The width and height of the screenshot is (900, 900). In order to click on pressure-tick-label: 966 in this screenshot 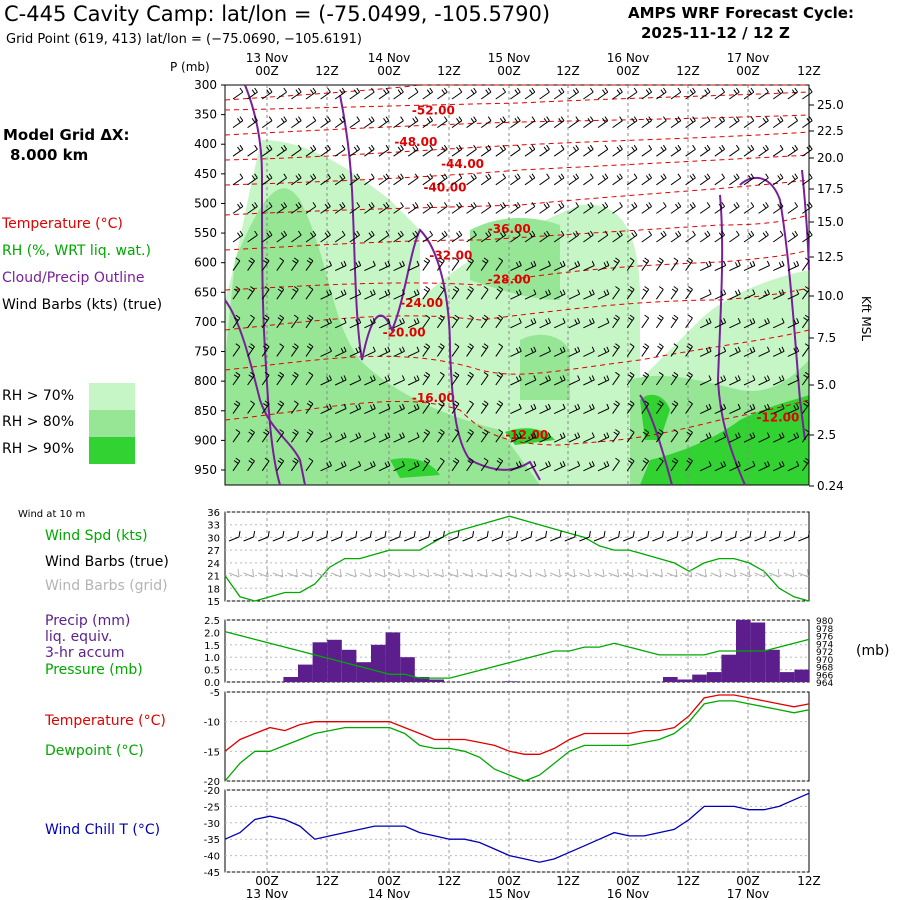, I will do `click(824, 676)`.